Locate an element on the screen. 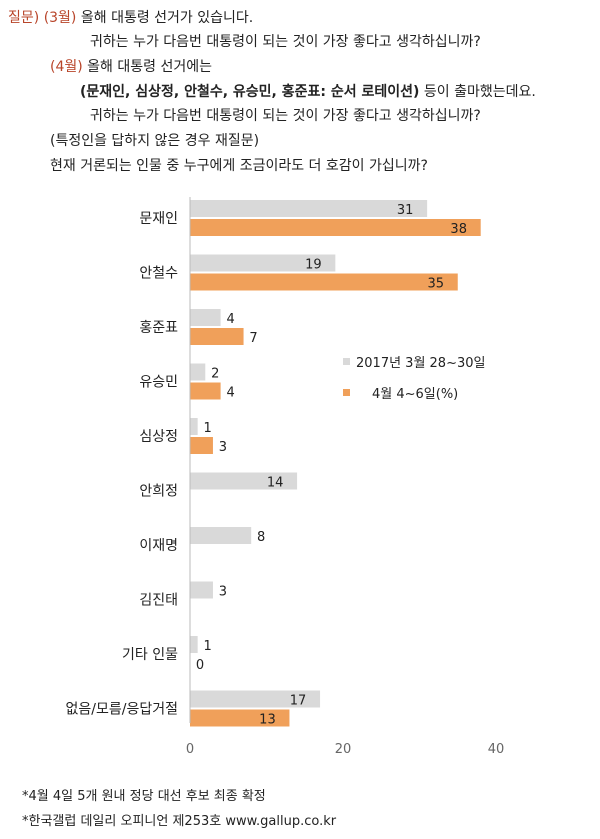  followup-question-1: (특정인을 답하지 않은 경우 재질문) is located at coordinates (155, 141).